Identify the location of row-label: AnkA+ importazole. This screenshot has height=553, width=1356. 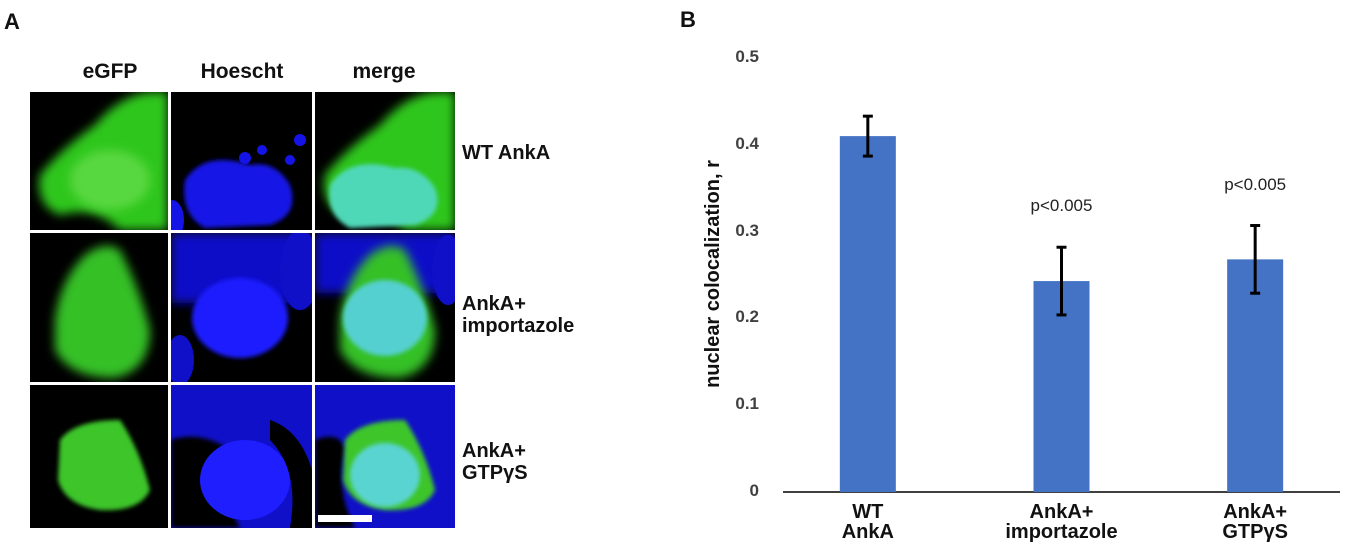
(518, 315).